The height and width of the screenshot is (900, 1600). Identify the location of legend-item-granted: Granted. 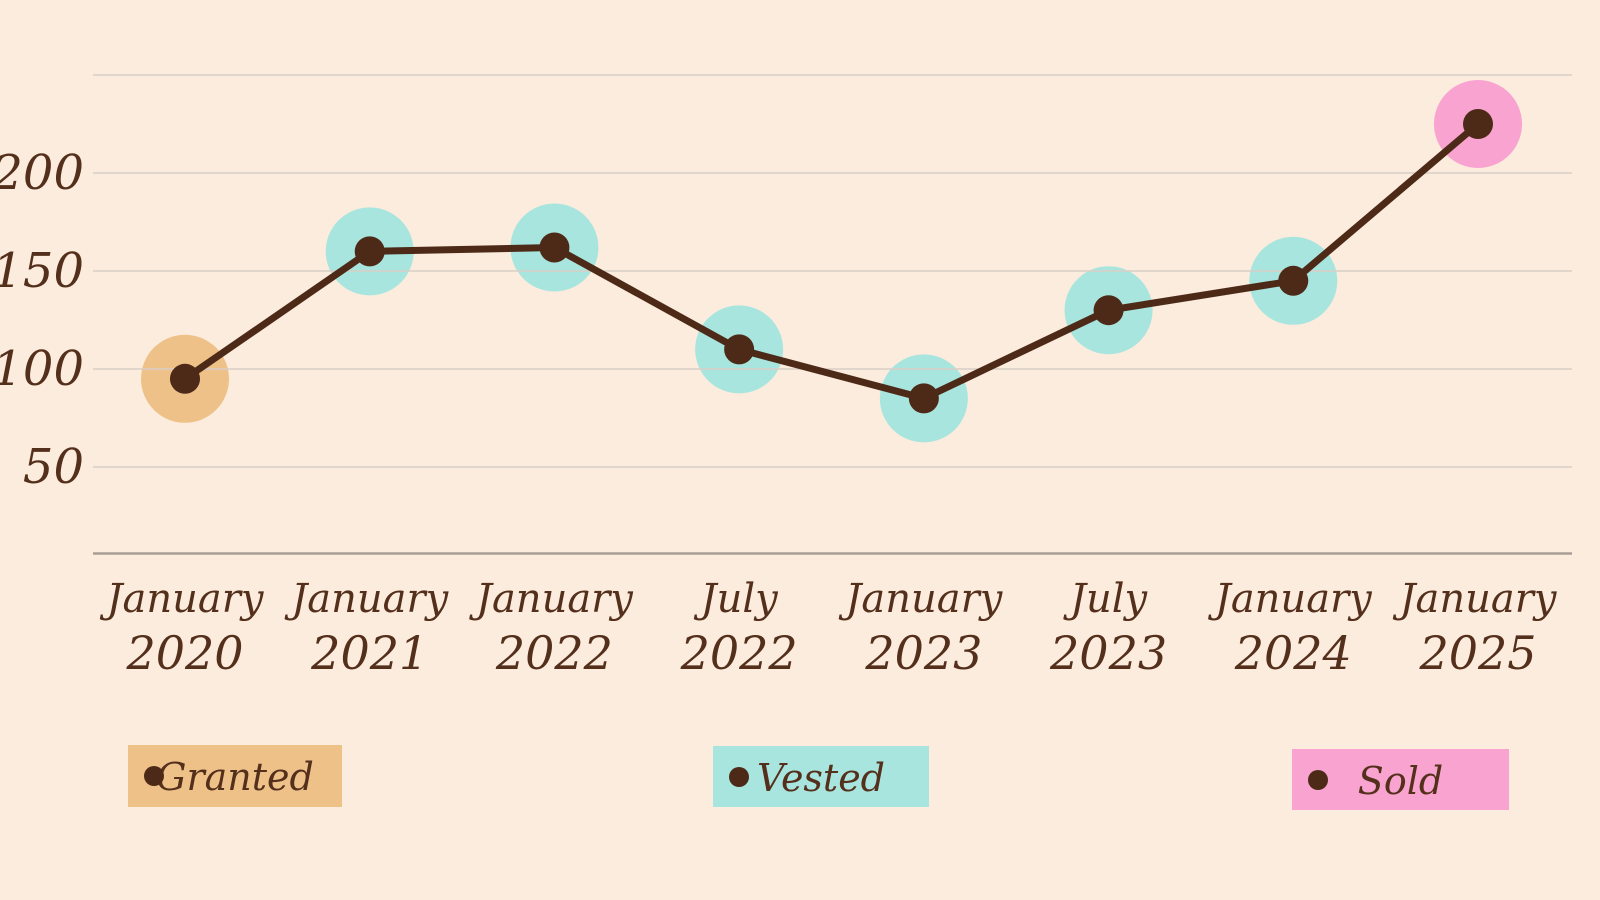
(235, 776).